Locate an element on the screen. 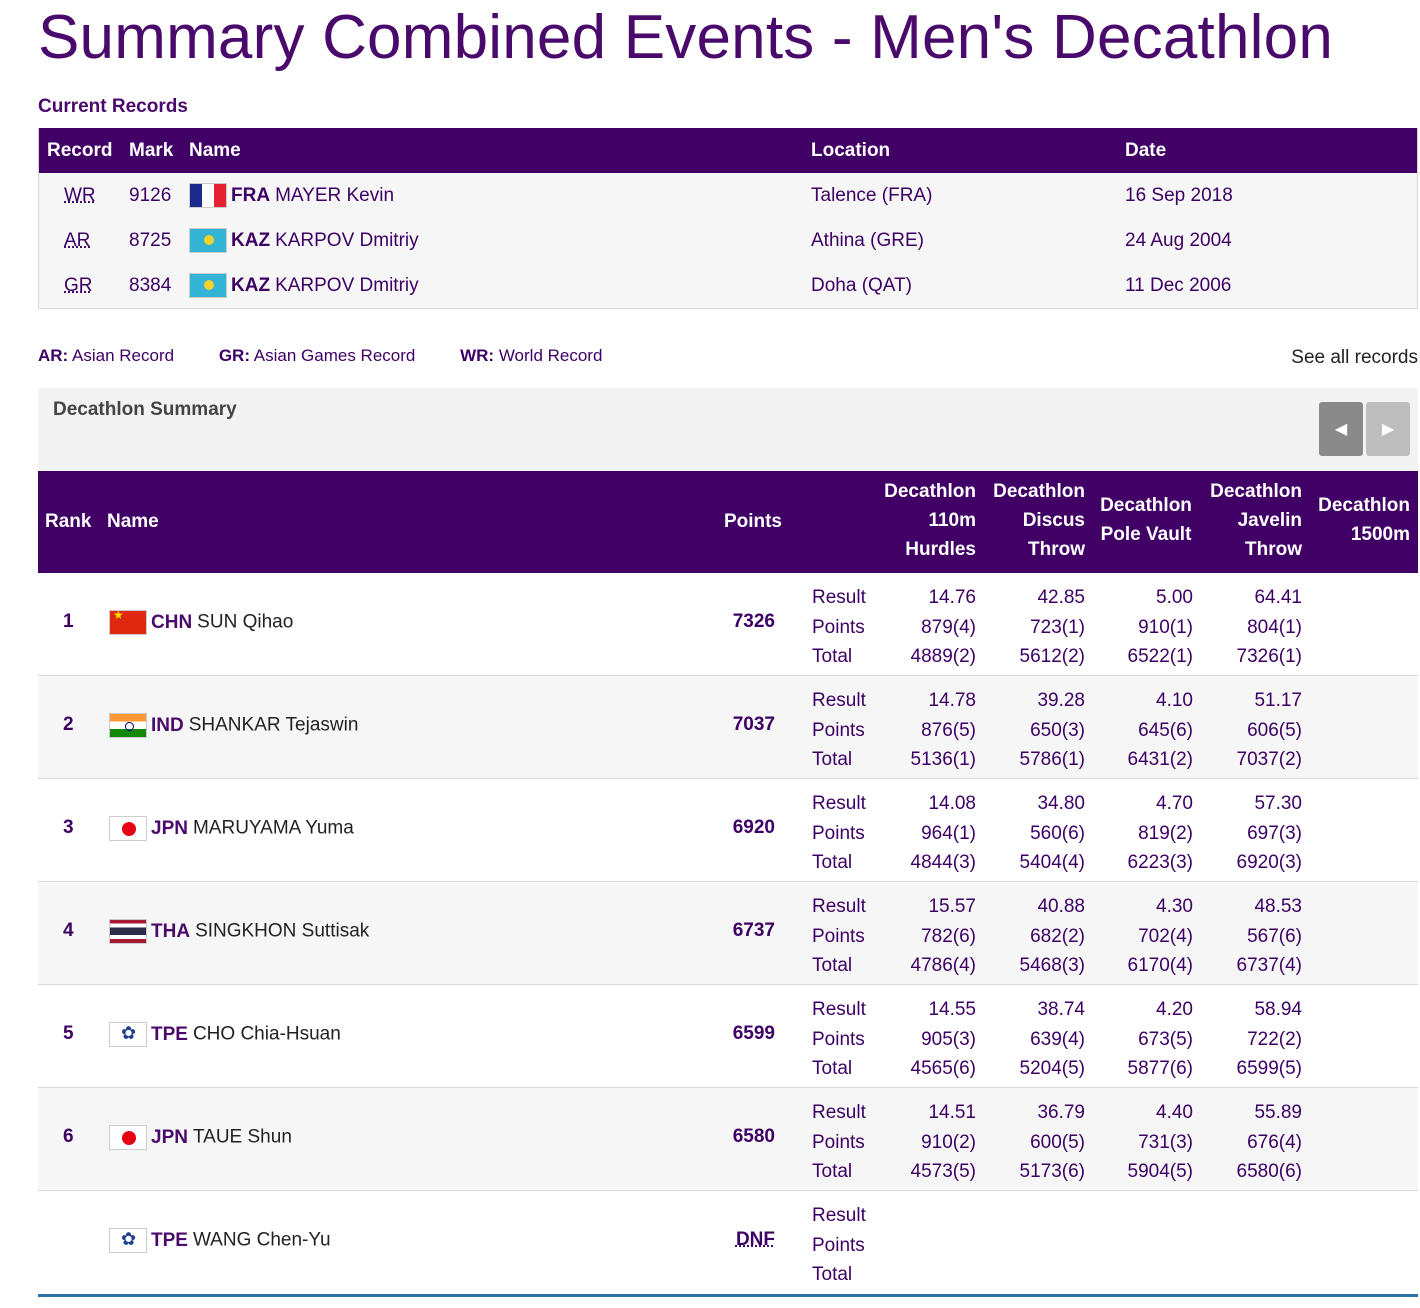 The height and width of the screenshot is (1308, 1420). pole-vault-values: 5.00 910(1) 6522(1) is located at coordinates (1160, 627).